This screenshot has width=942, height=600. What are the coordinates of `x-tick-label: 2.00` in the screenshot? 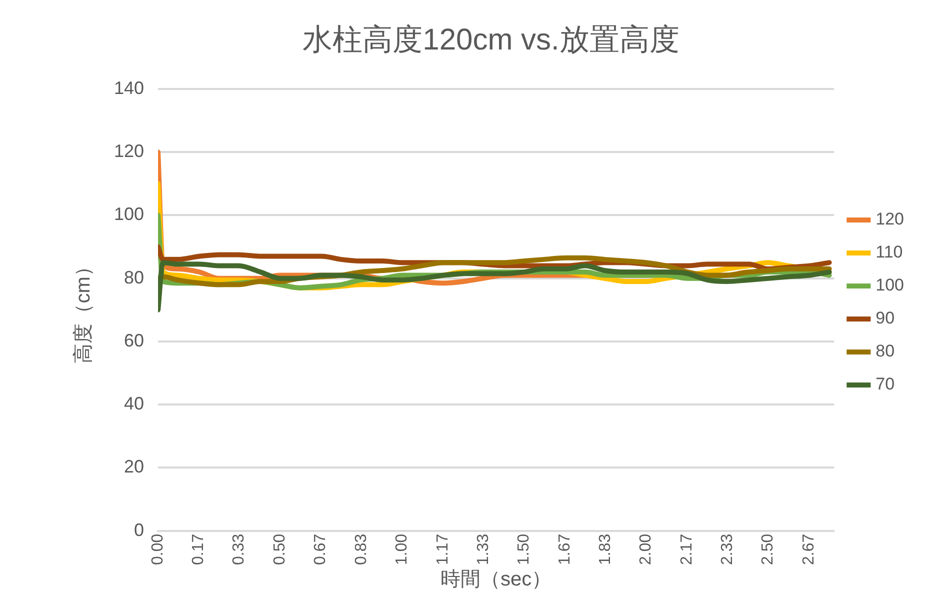 It's located at (646, 549).